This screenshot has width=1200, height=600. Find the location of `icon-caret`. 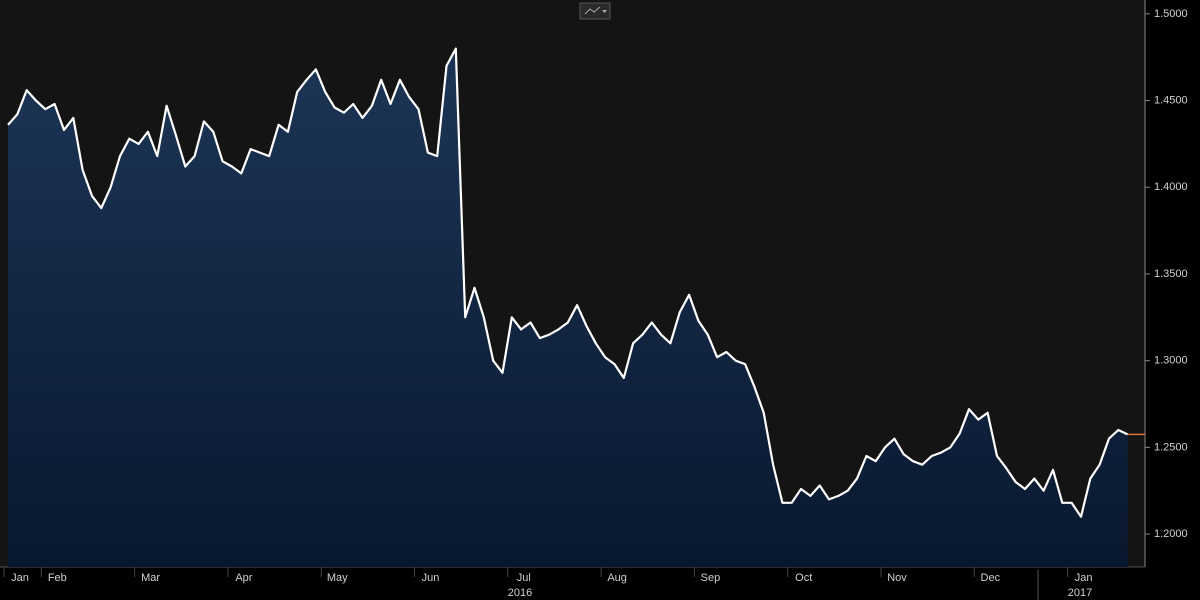

icon-caret is located at coordinates (604, 11).